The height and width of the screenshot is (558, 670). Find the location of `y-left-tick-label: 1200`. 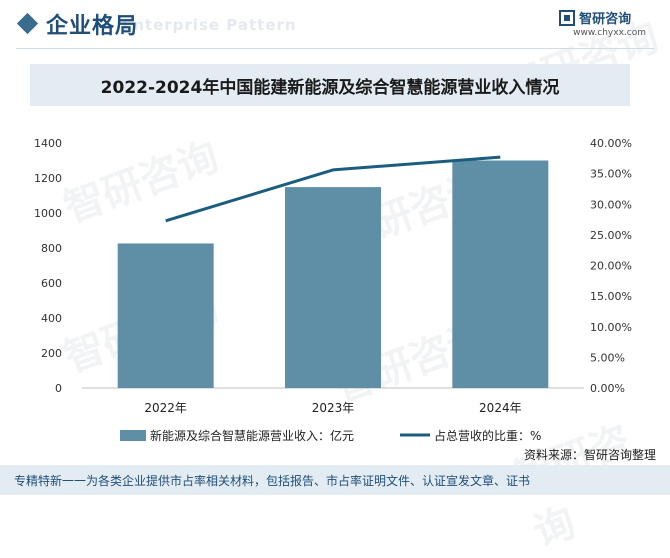

y-left-tick-label: 1200 is located at coordinates (48, 178).